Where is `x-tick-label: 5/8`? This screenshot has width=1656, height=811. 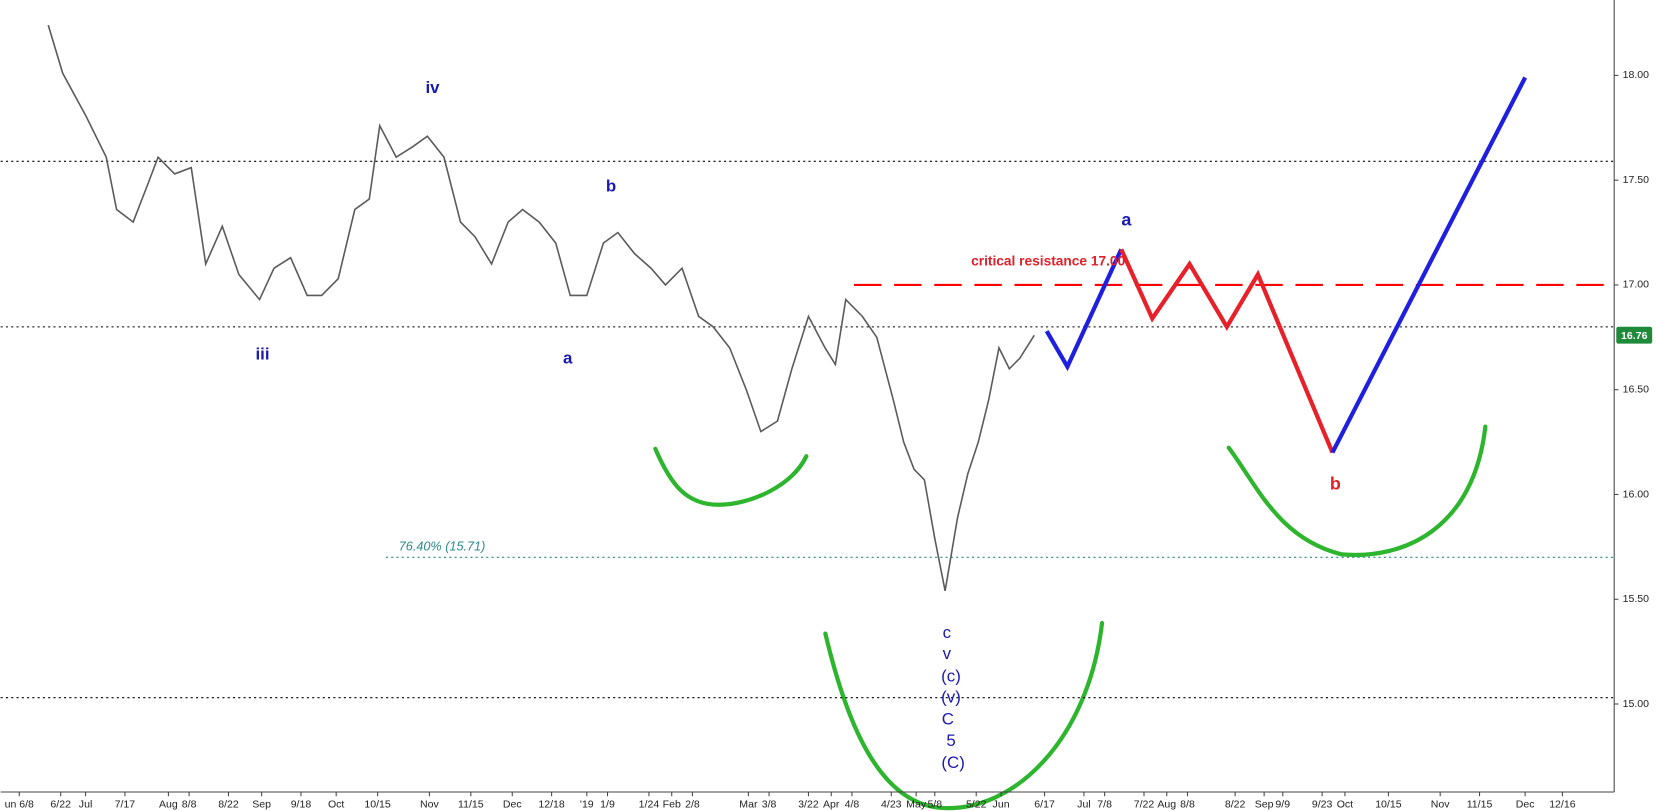 x-tick-label: 5/8 is located at coordinates (934, 804).